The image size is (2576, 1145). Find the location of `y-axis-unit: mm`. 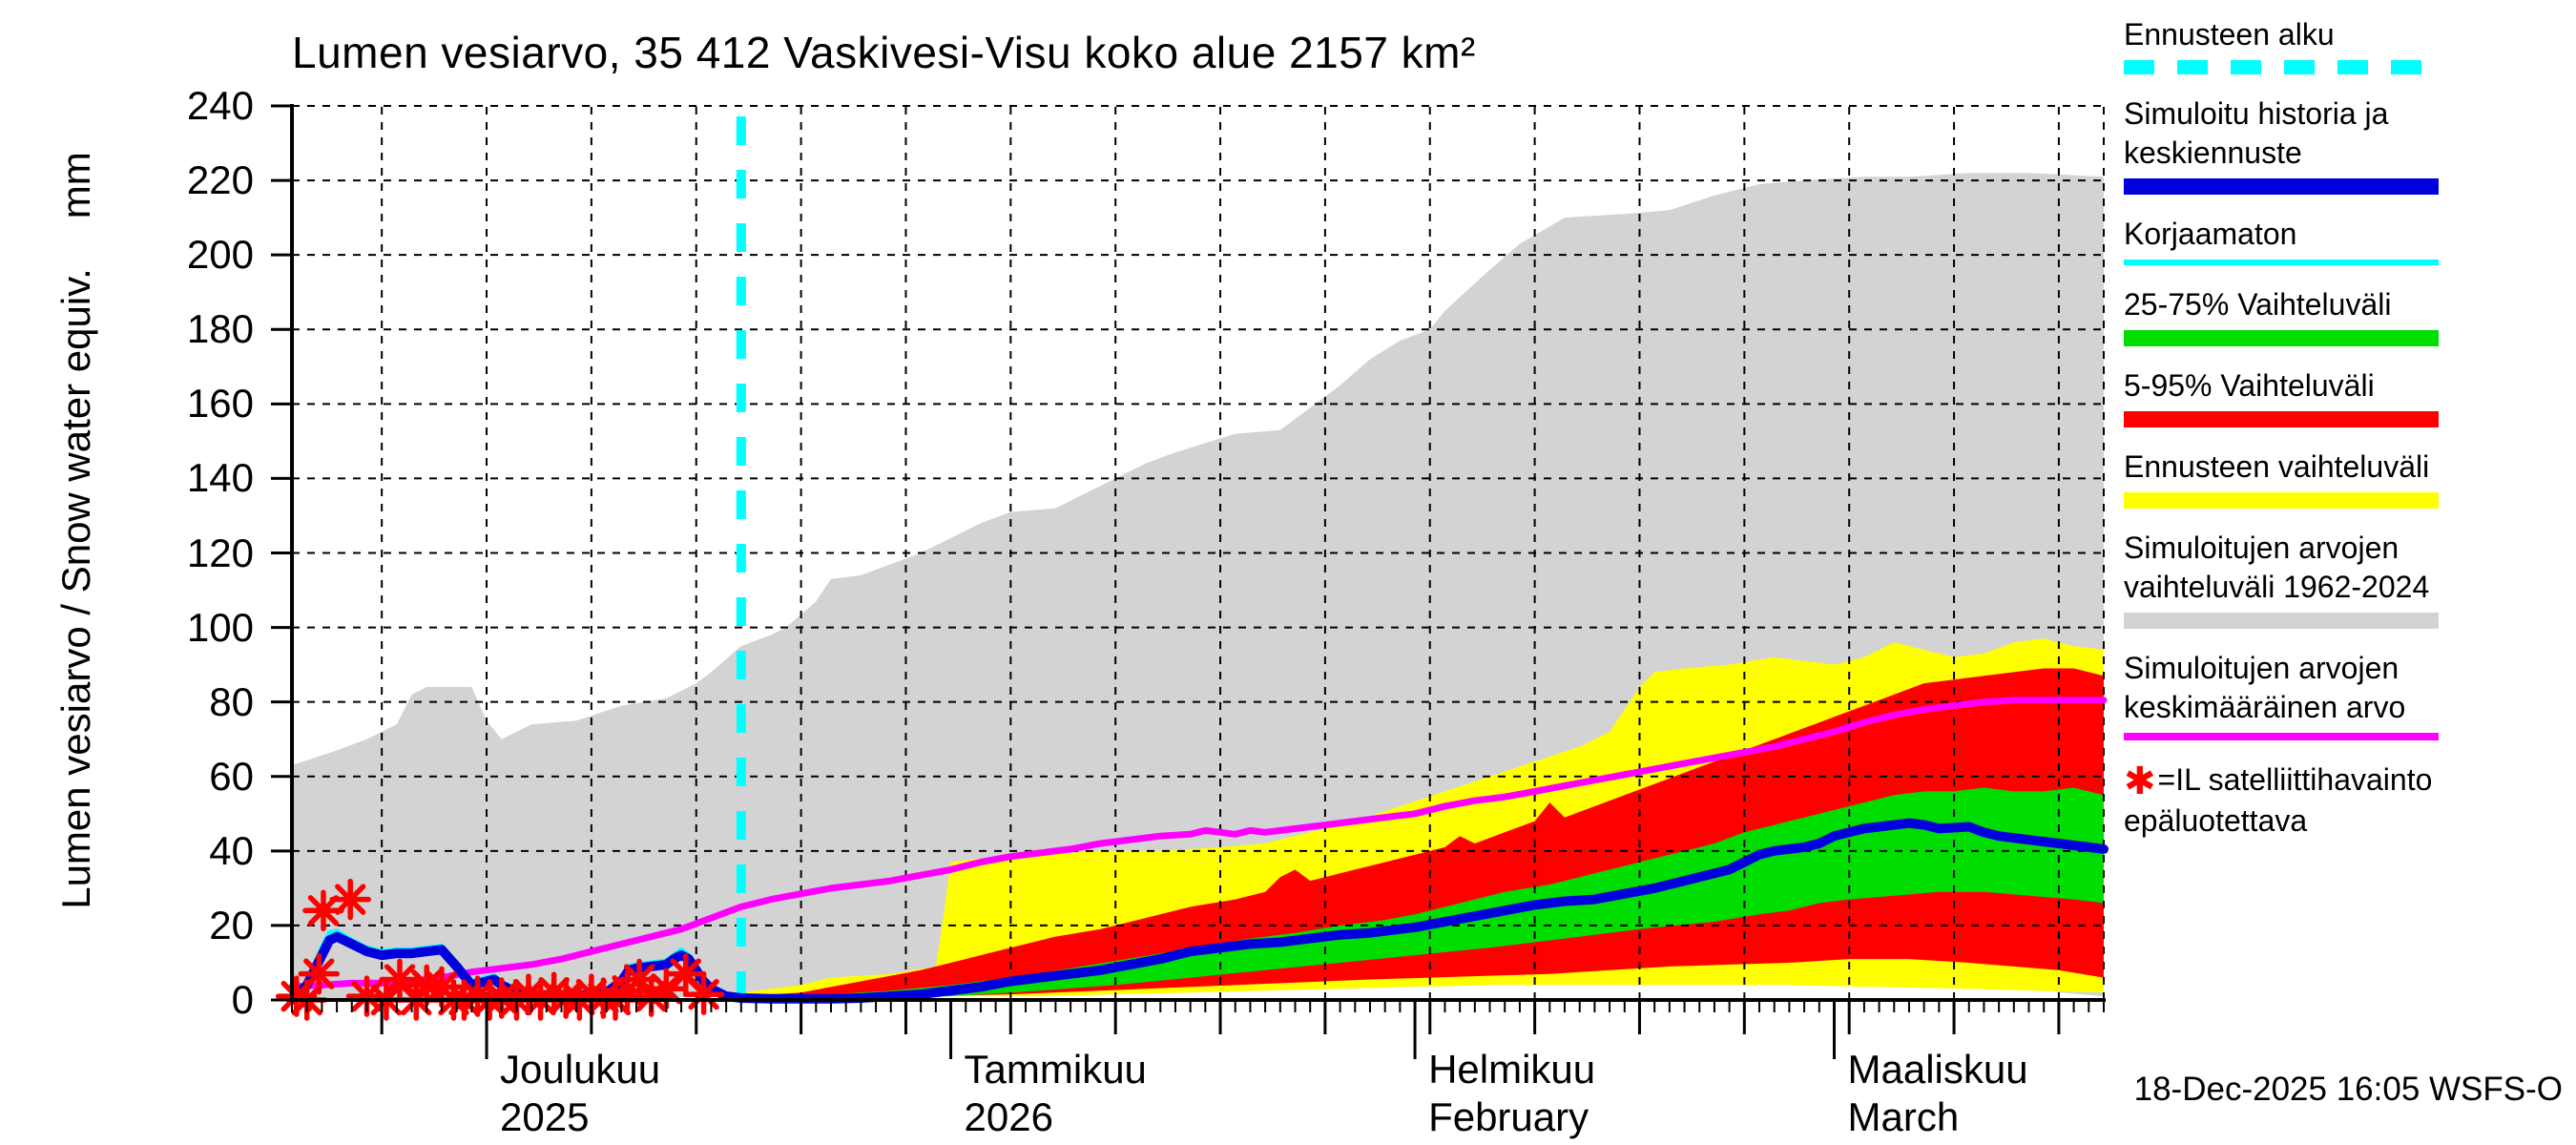

y-axis-unit: mm is located at coordinates (75, 185).